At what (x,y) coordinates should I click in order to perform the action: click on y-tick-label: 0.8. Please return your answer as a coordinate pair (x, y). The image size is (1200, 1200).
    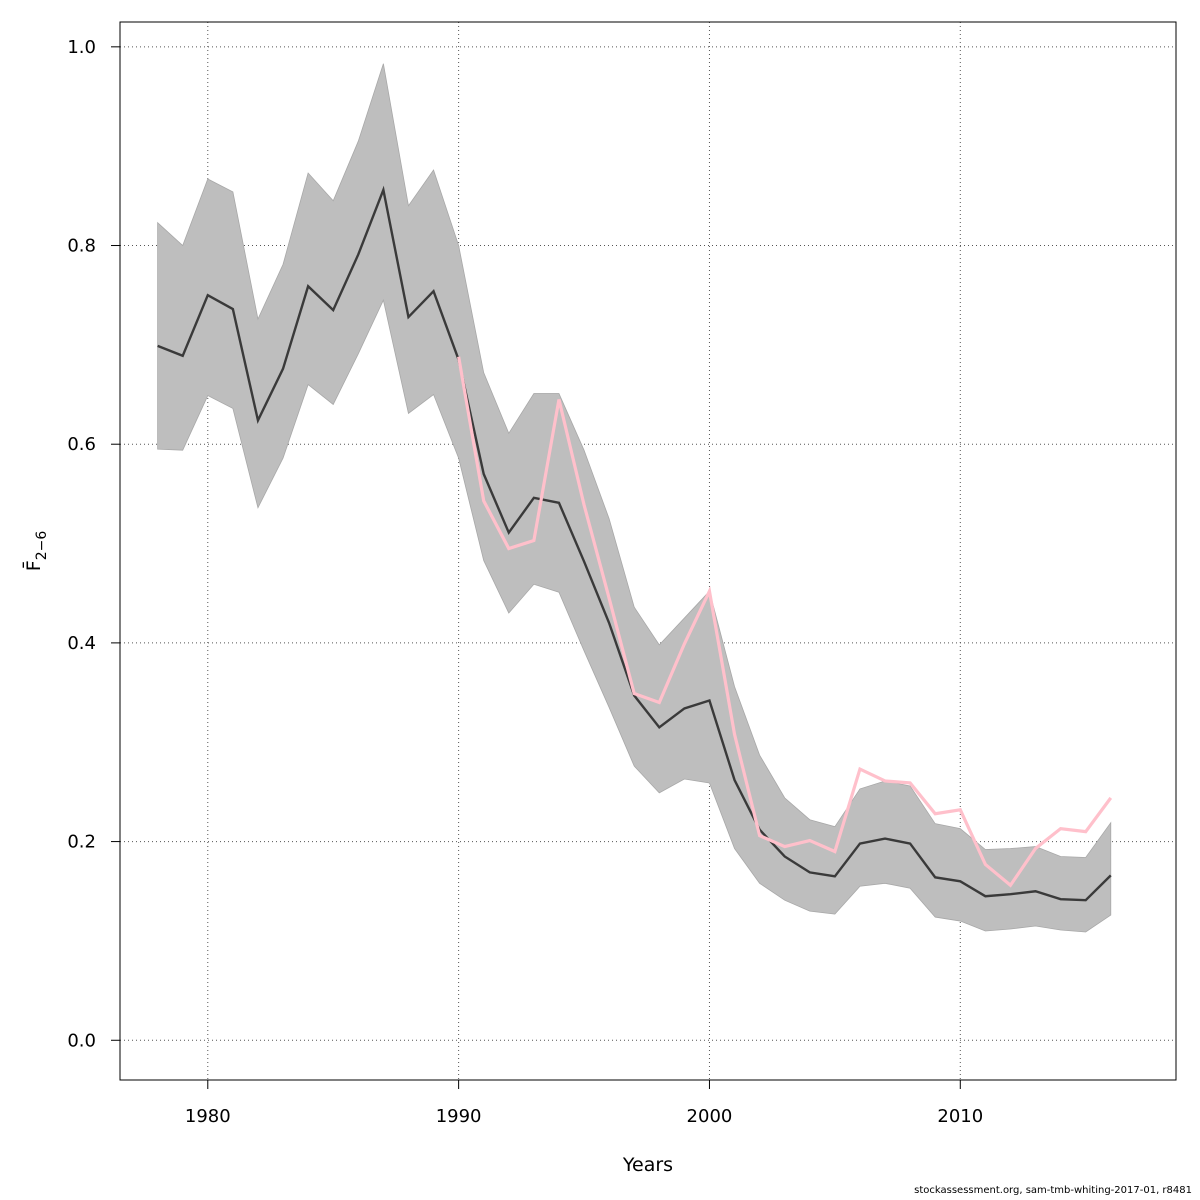
    Looking at the image, I should click on (81, 246).